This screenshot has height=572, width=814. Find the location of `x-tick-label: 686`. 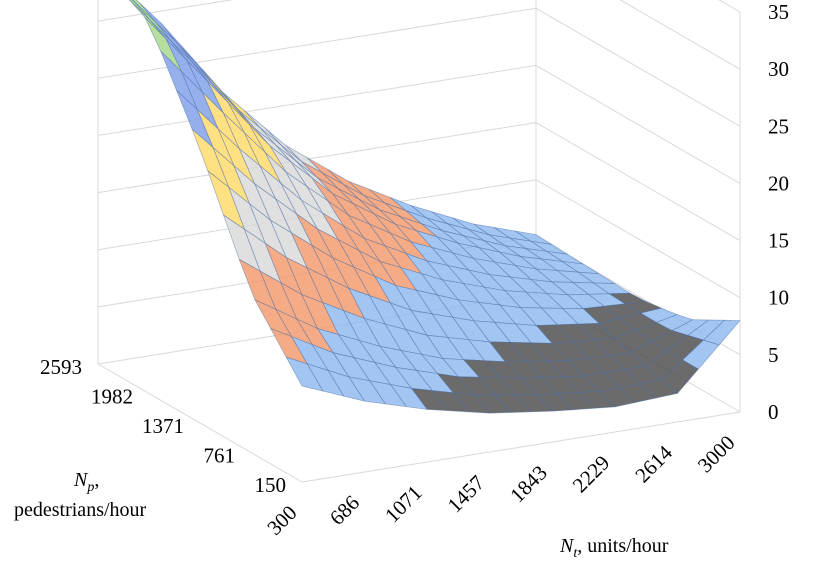

x-tick-label: 686 is located at coordinates (344, 510).